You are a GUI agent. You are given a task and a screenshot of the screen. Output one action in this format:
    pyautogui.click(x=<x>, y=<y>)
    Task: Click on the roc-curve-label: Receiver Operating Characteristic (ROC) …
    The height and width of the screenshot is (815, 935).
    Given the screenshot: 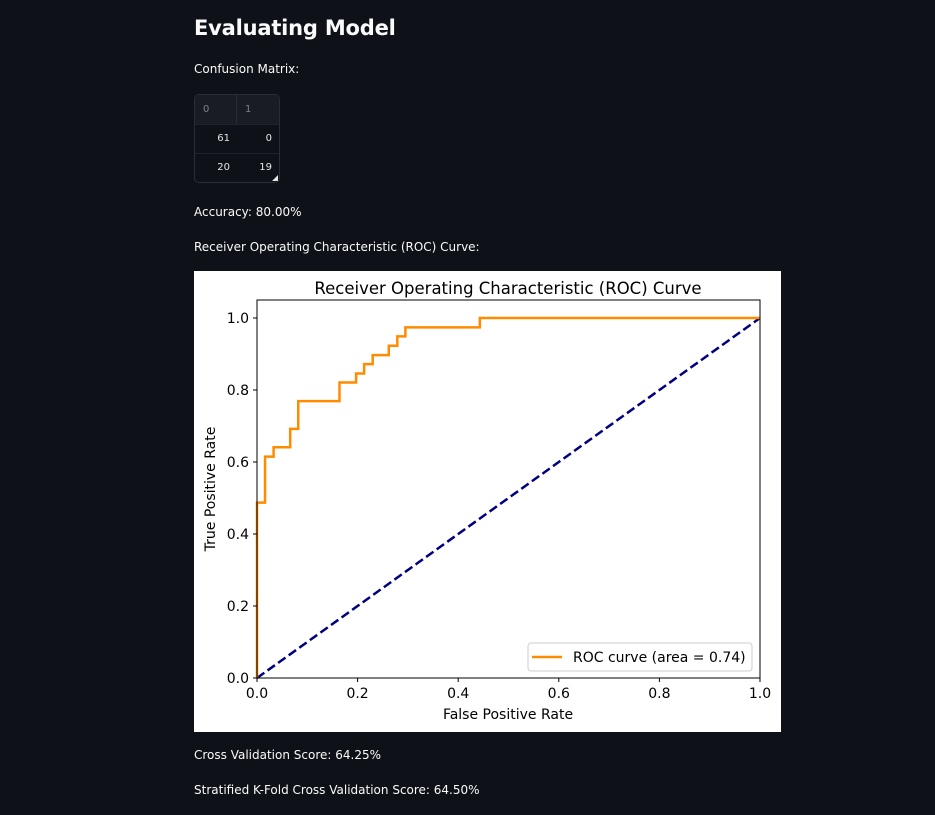 What is the action you would take?
    pyautogui.click(x=337, y=247)
    